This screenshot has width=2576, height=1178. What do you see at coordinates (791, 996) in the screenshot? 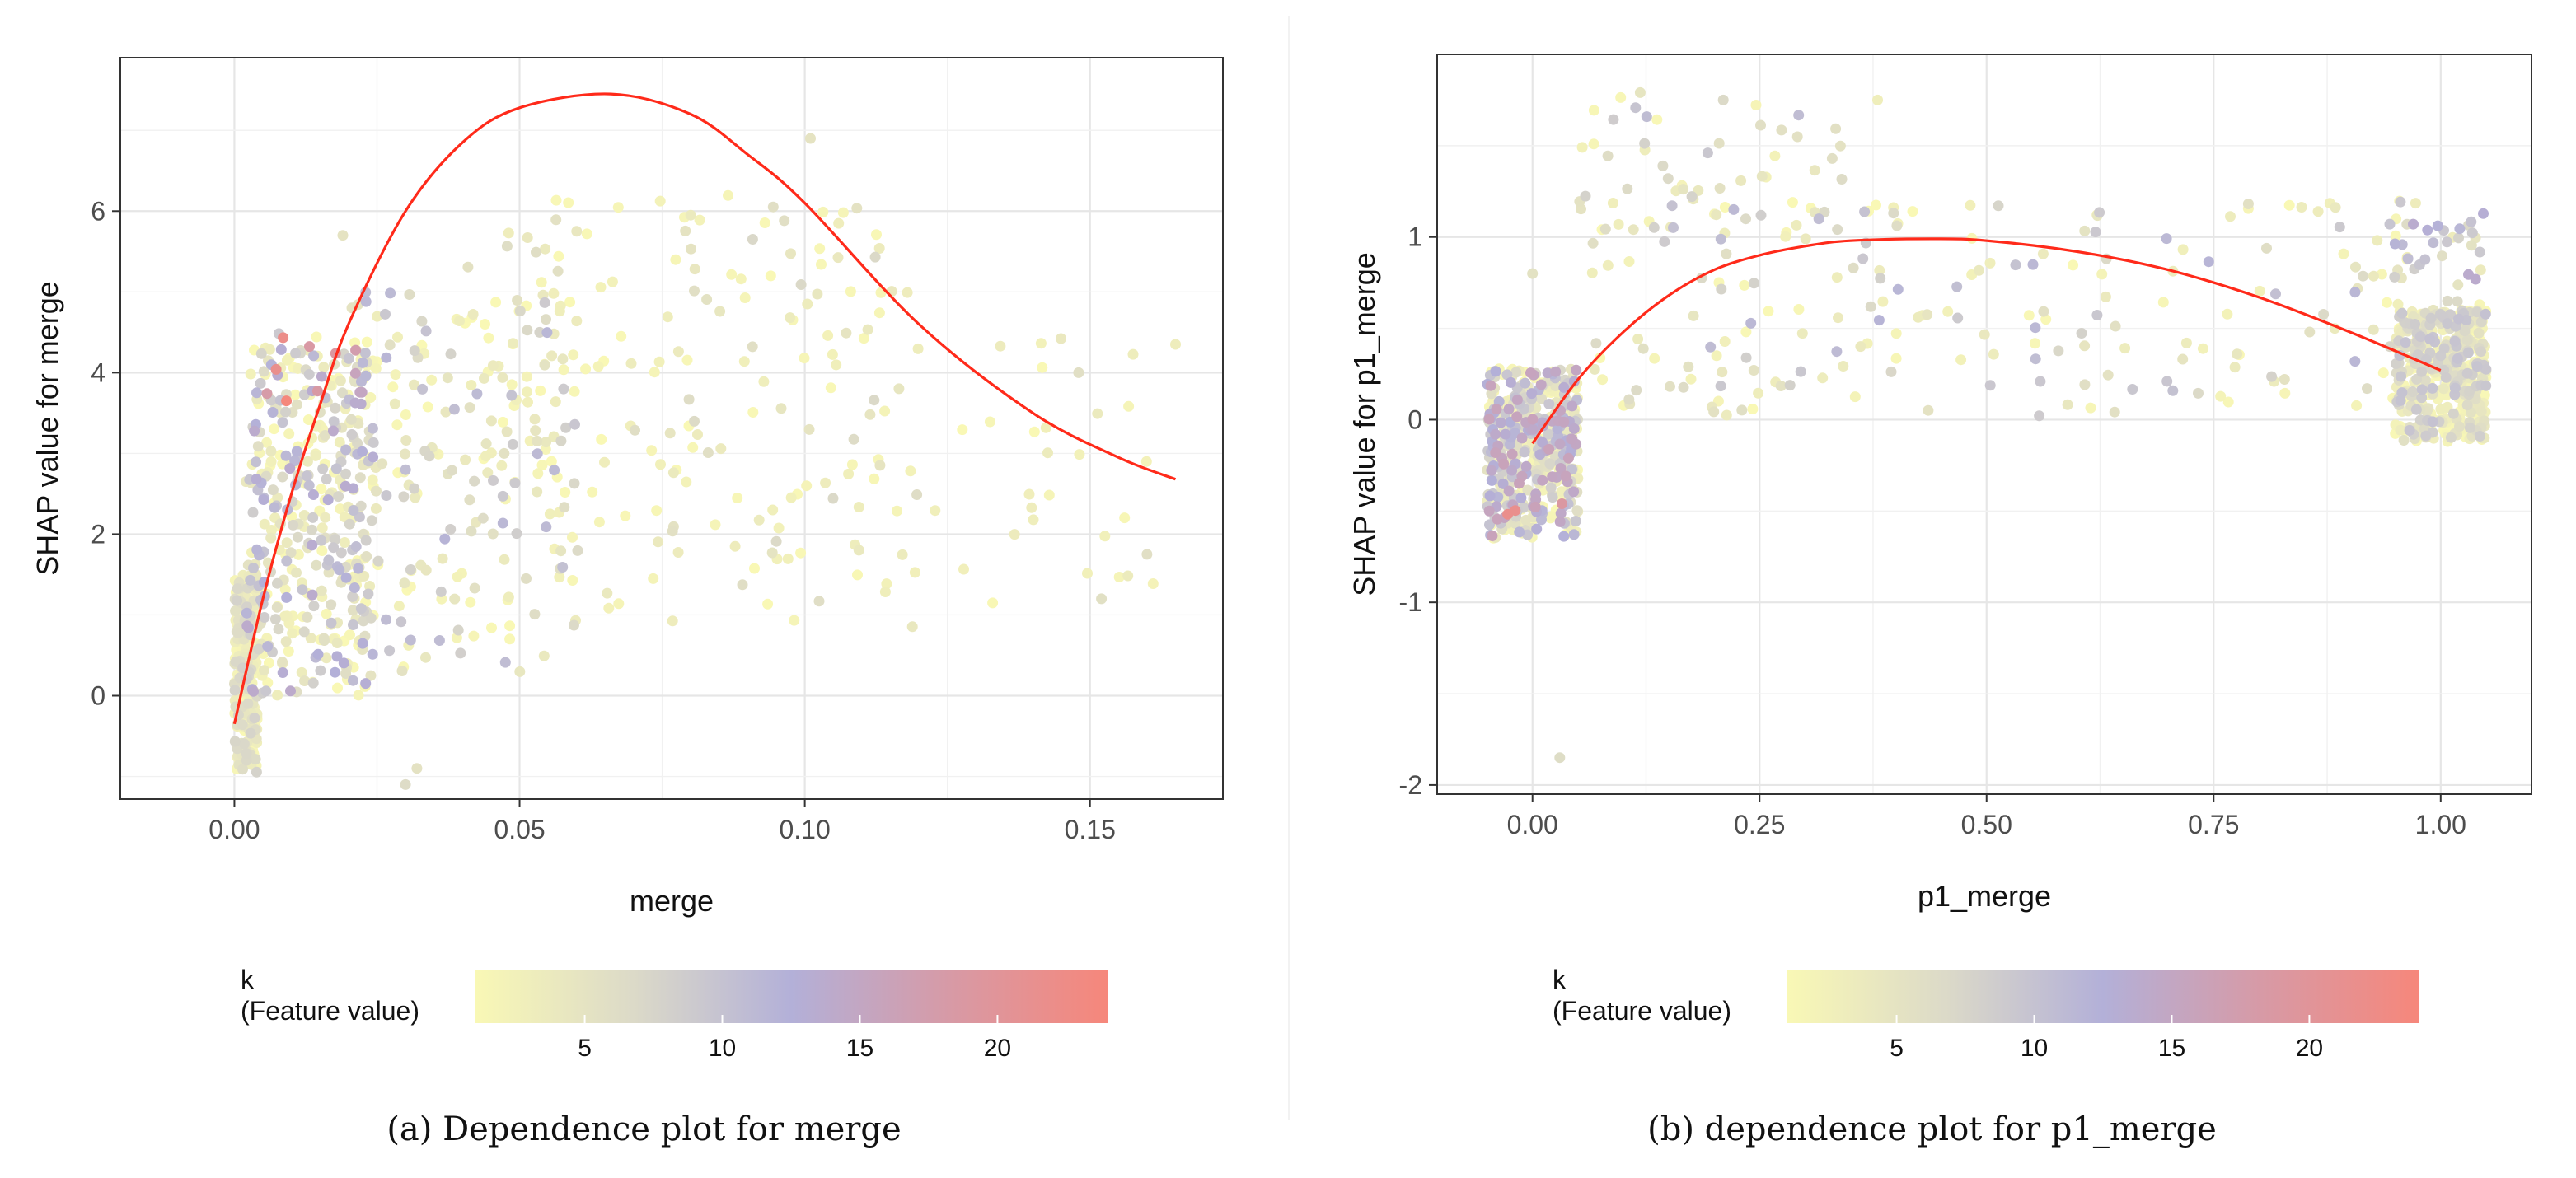
I see `legend-colorbar` at bounding box center [791, 996].